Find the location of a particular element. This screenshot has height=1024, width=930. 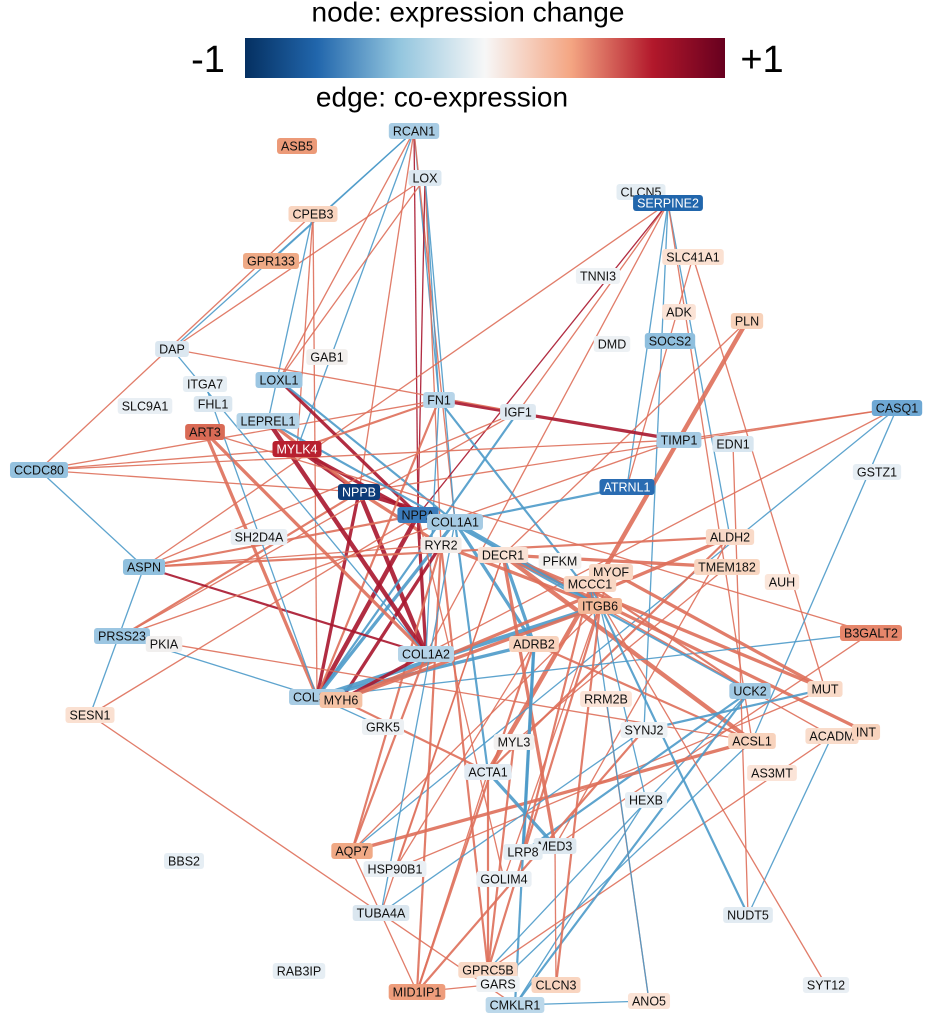

node-label: MID1IP1 is located at coordinates (417, 992).